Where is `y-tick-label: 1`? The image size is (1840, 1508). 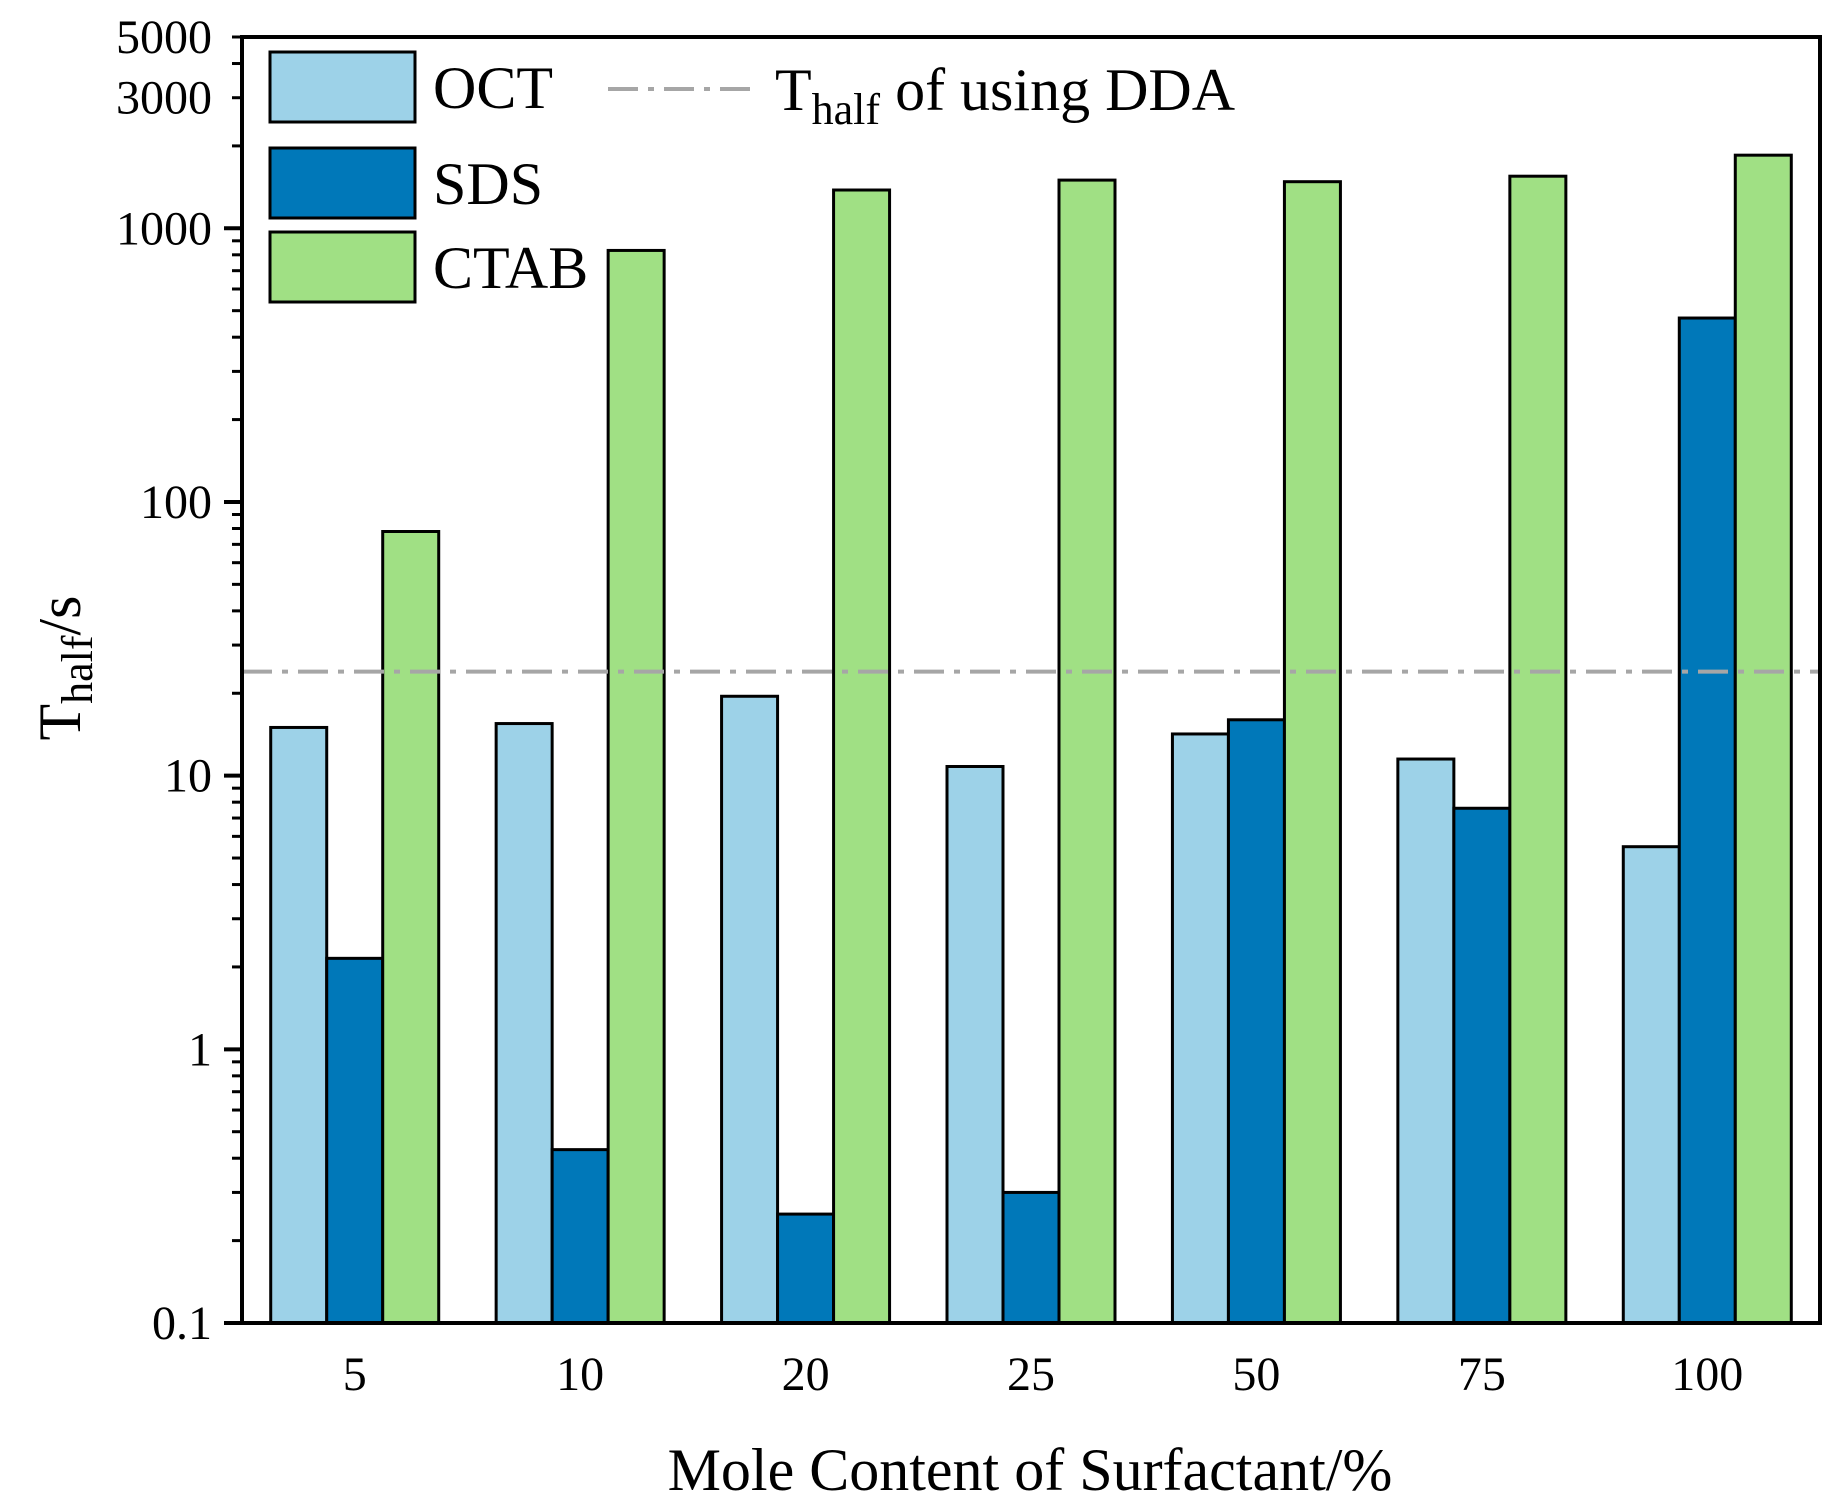 y-tick-label: 1 is located at coordinates (200, 1049).